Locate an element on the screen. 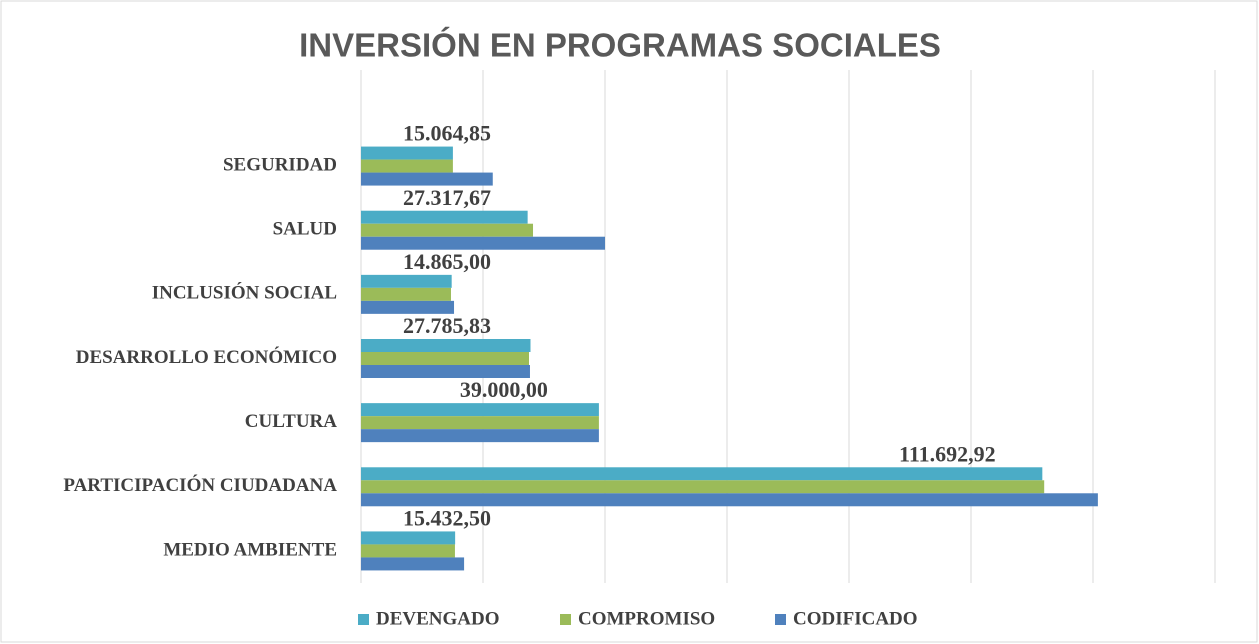 The width and height of the screenshot is (1259, 644). y-tick-label: DESARROLLO ECONÓMICO is located at coordinates (206, 357).